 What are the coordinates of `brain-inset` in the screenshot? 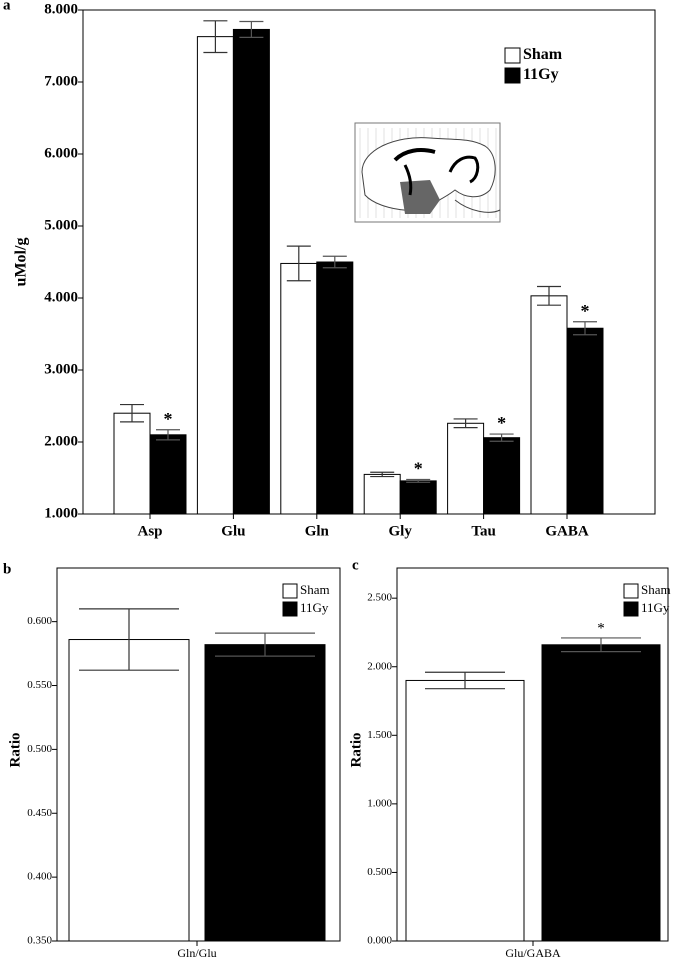 It's located at (427, 172).